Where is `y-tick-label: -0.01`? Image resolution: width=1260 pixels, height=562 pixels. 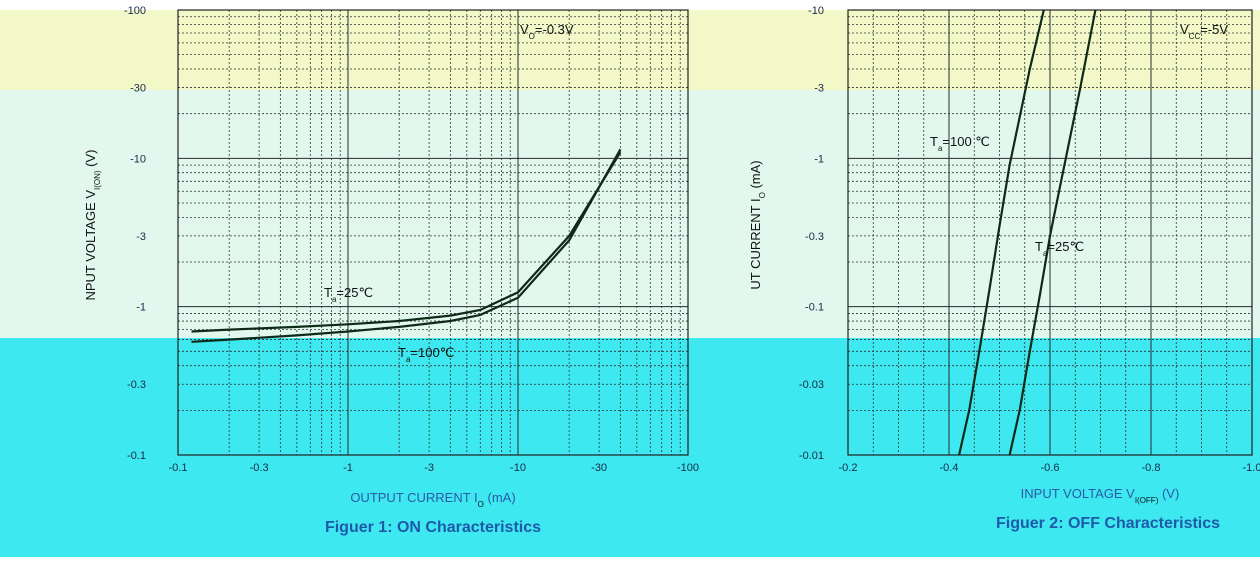
y-tick-label: -0.01 is located at coordinates (811, 456).